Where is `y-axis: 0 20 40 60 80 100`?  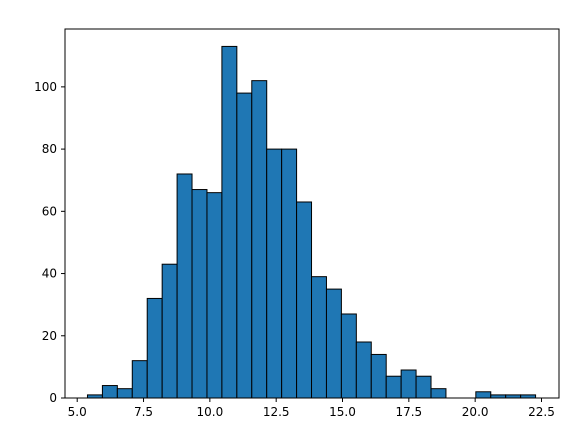 y-axis: 0 20 40 60 80 100 is located at coordinates (49, 242).